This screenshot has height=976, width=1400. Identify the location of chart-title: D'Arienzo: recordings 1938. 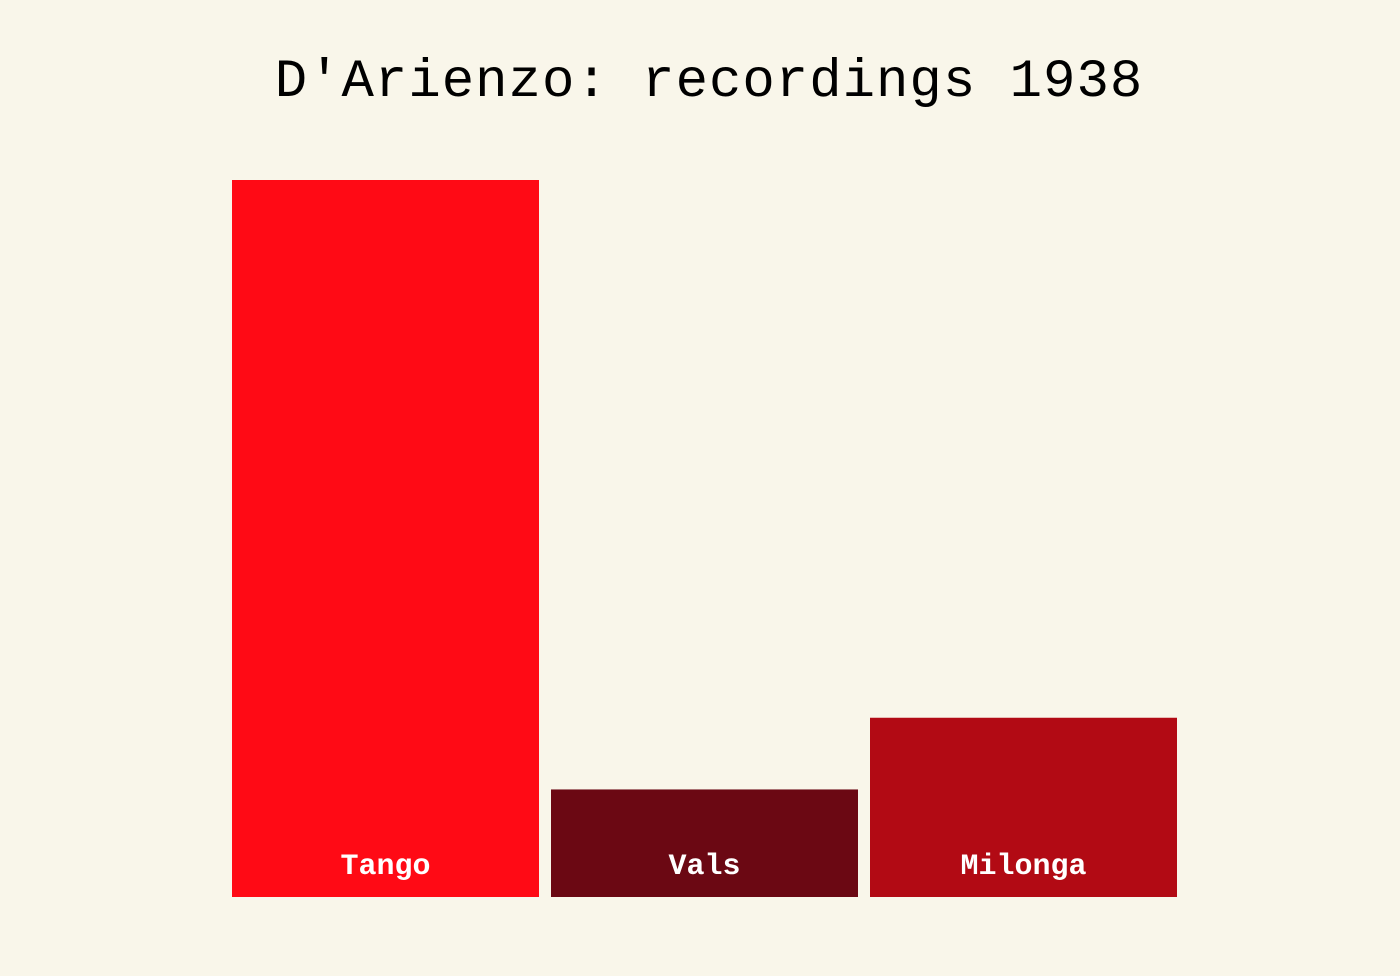
(709, 82).